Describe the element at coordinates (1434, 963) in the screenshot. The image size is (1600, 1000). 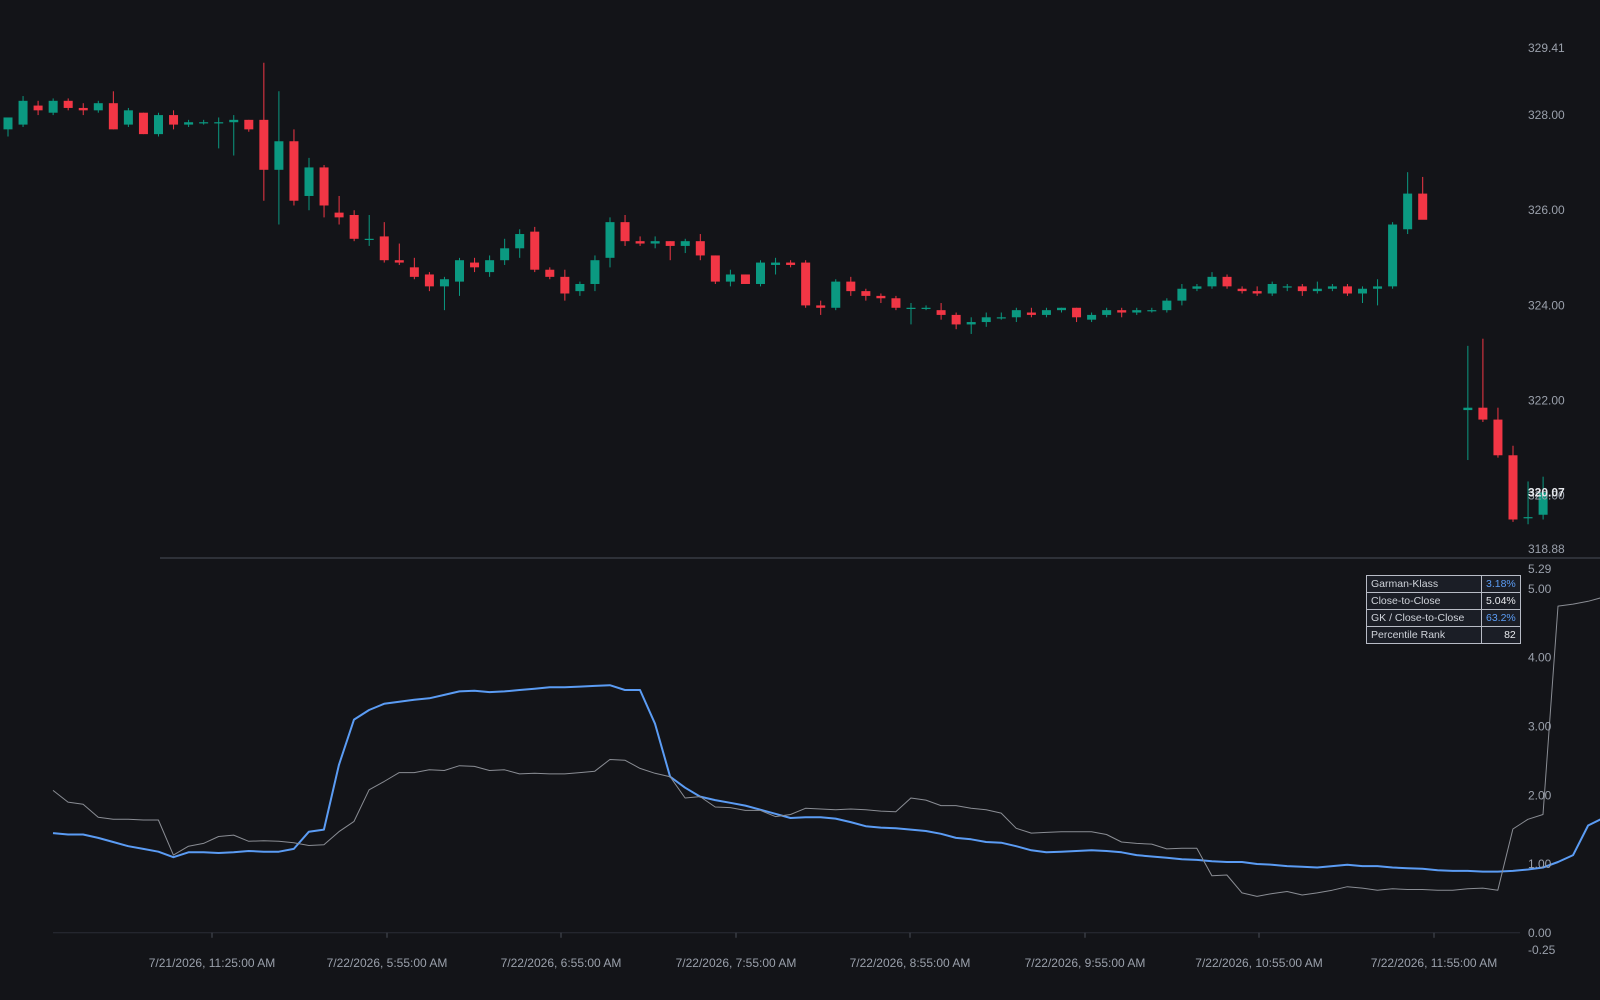
I see `time-tick-label: 7/22/2026, 11:55:00 AM` at that location.